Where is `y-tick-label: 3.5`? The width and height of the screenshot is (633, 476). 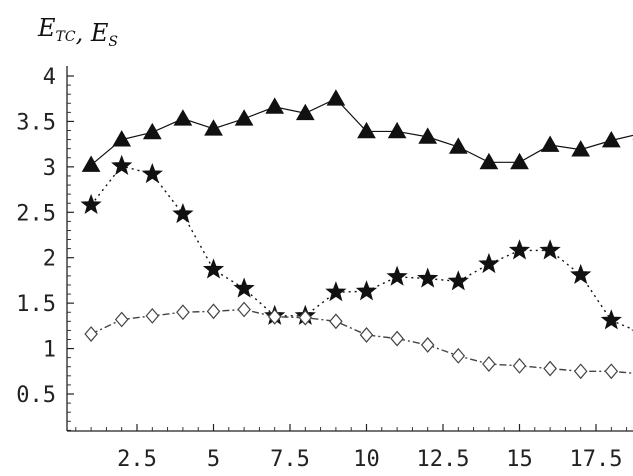 y-tick-label: 3.5 is located at coordinates (36, 122).